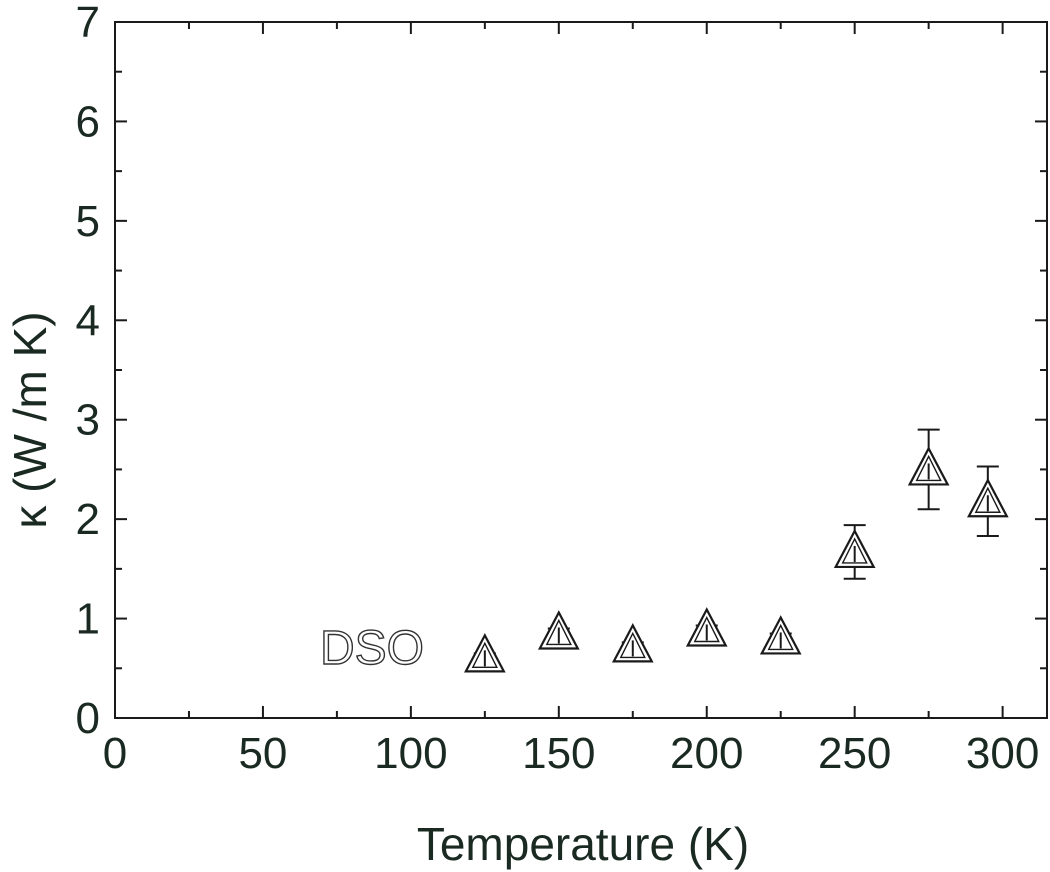  I want to click on y-tick-label: 0, so click(88, 718).